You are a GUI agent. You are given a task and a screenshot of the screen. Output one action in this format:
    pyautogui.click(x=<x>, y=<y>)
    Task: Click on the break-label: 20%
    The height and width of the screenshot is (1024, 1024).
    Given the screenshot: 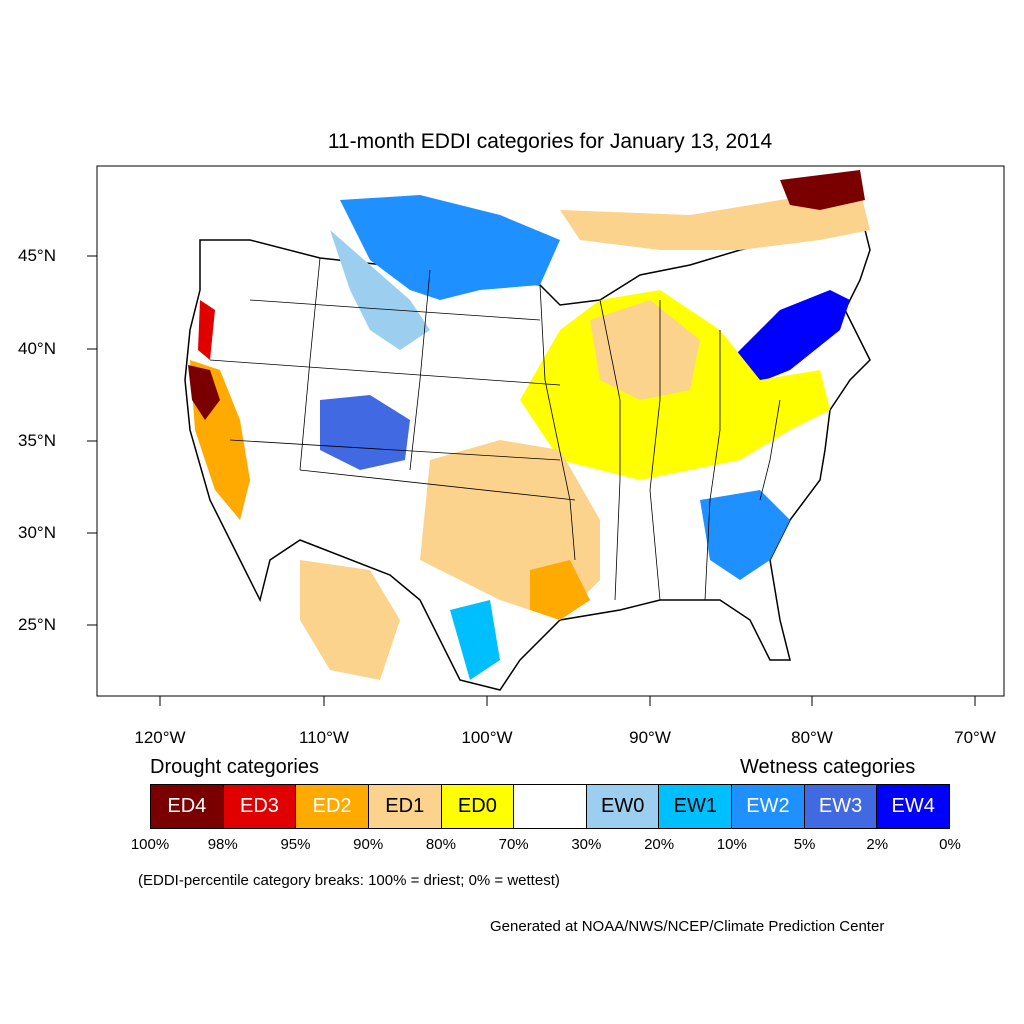 What is the action you would take?
    pyautogui.click(x=659, y=844)
    